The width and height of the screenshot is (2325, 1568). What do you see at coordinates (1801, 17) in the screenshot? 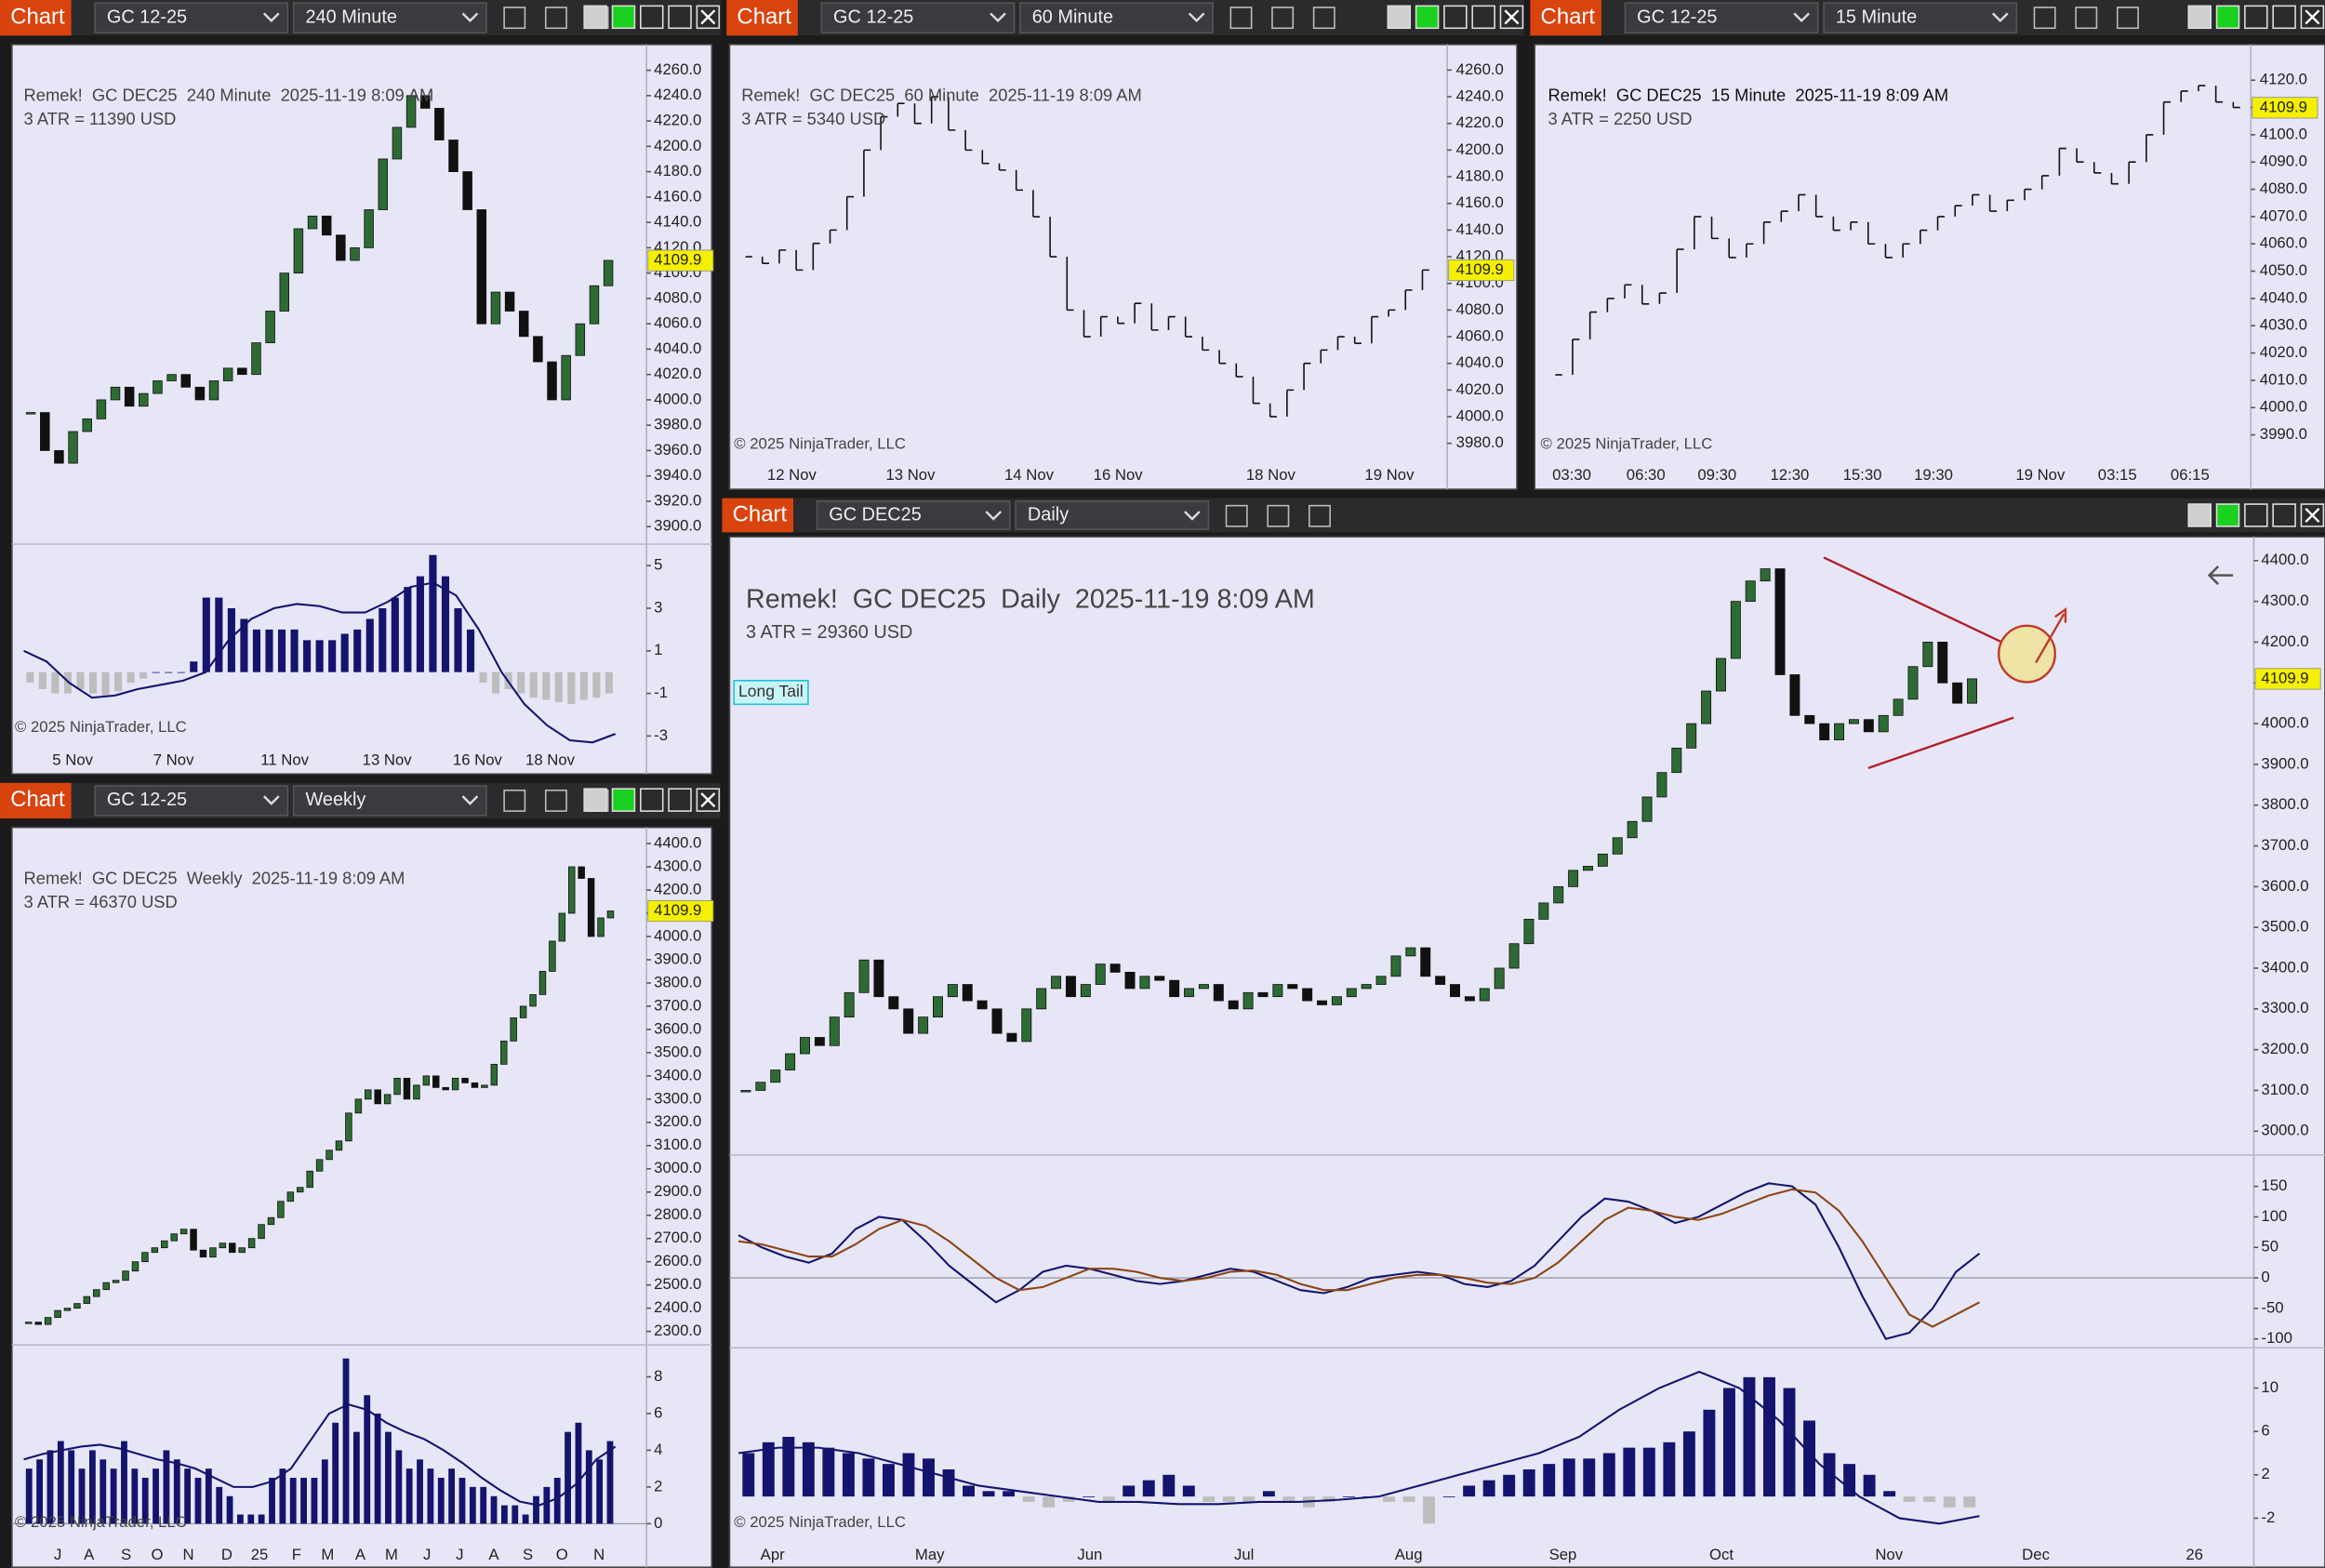
I see `dropdown-chevron` at bounding box center [1801, 17].